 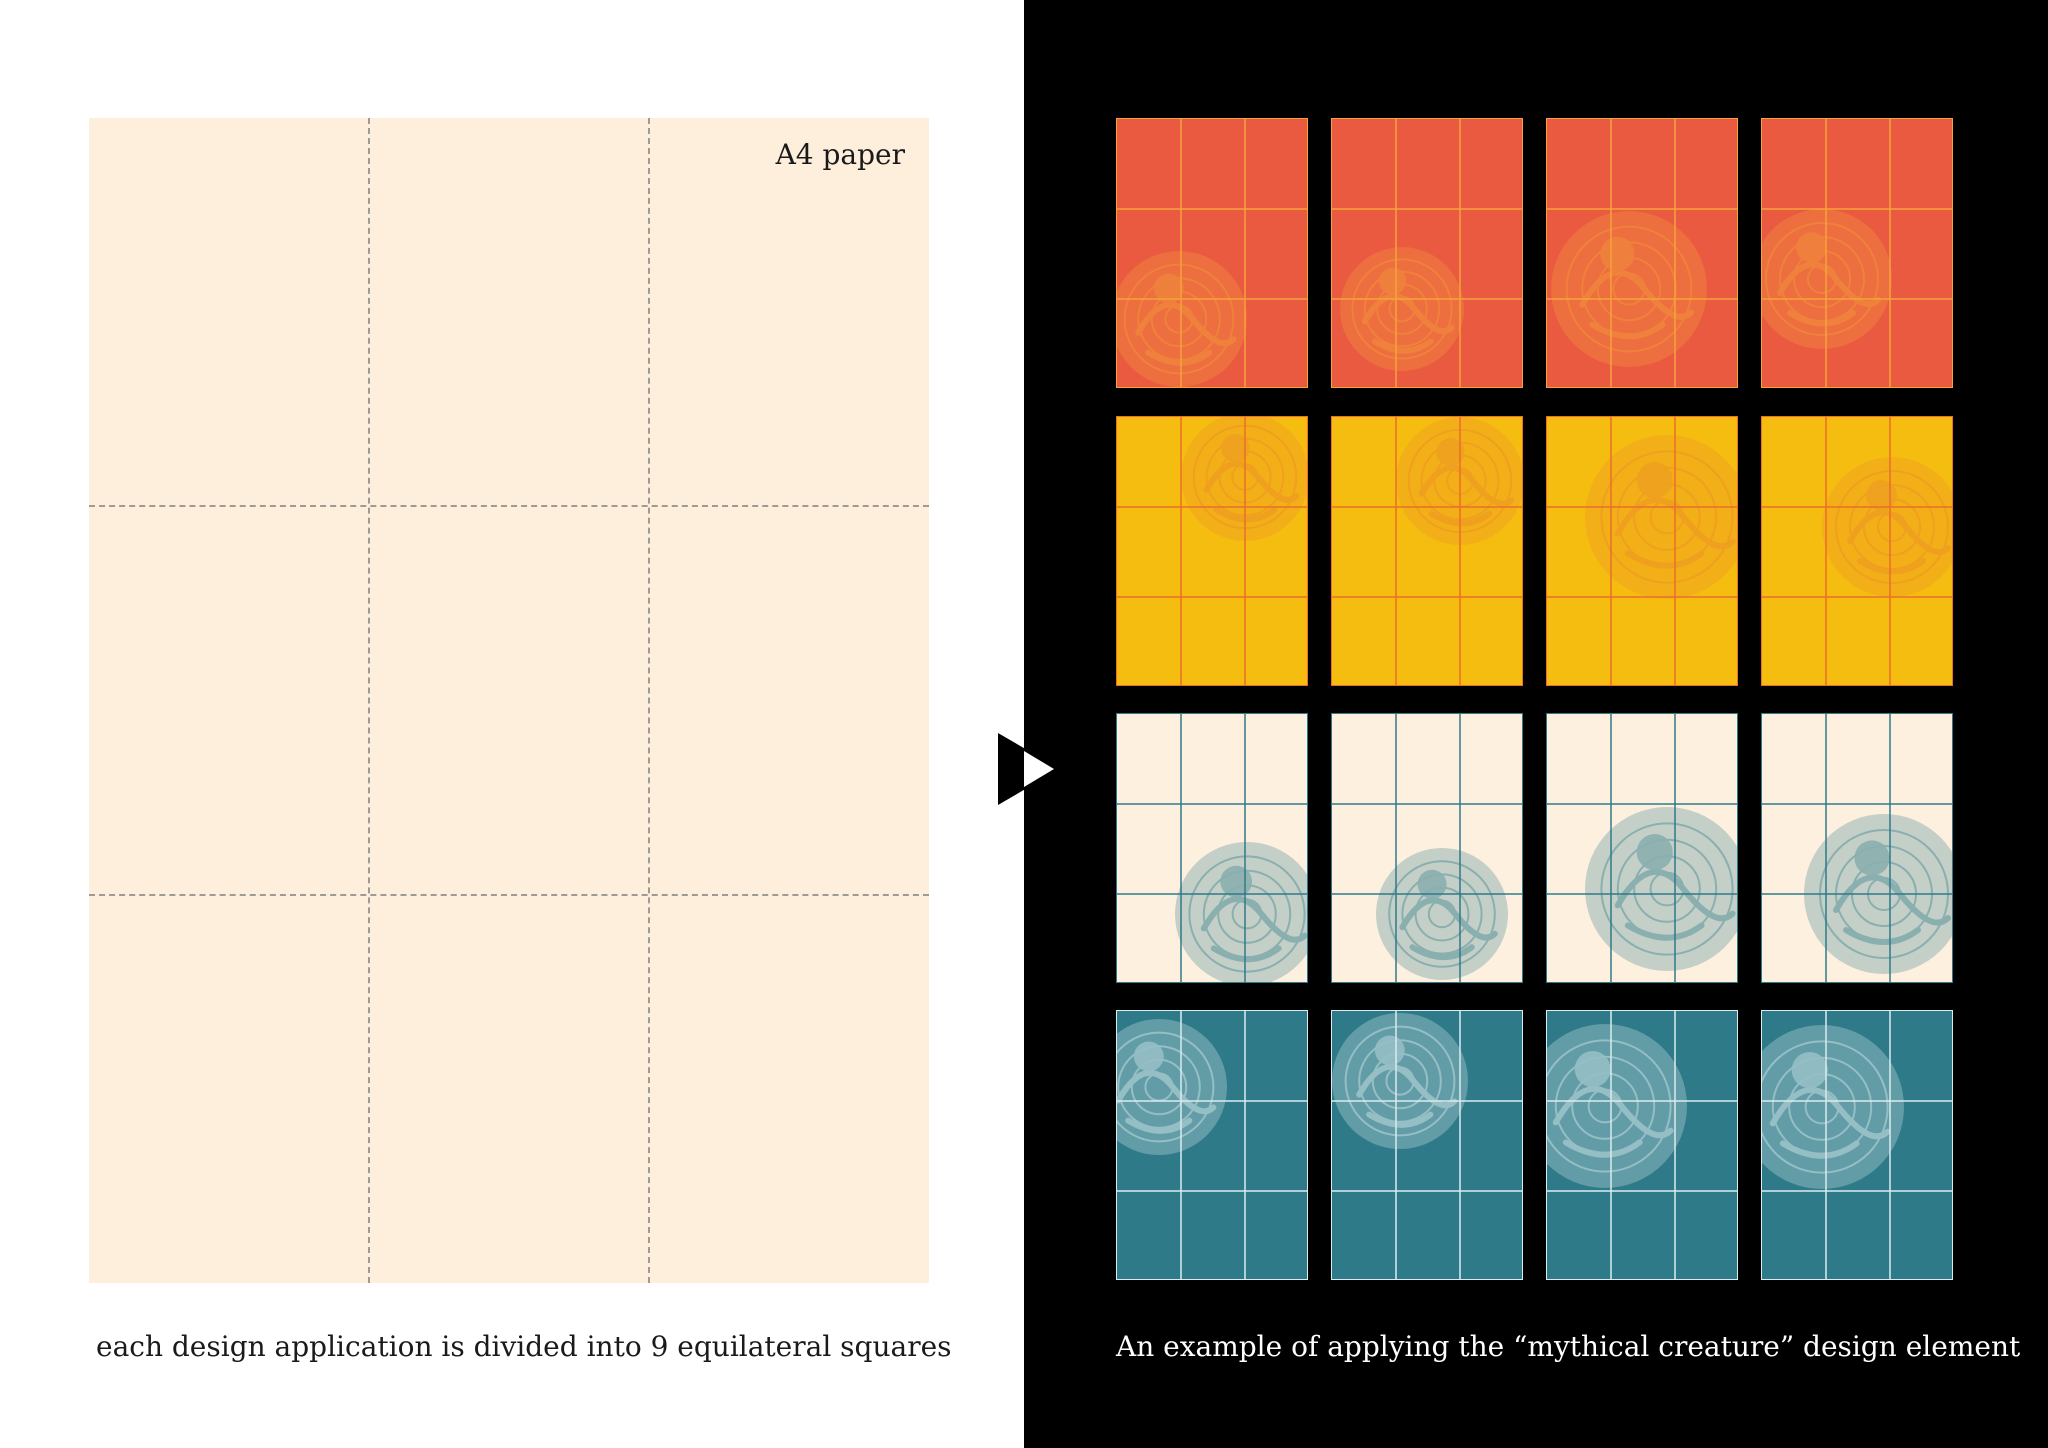 I want to click on triangle-right-icon-inner, so click(x=1039, y=769).